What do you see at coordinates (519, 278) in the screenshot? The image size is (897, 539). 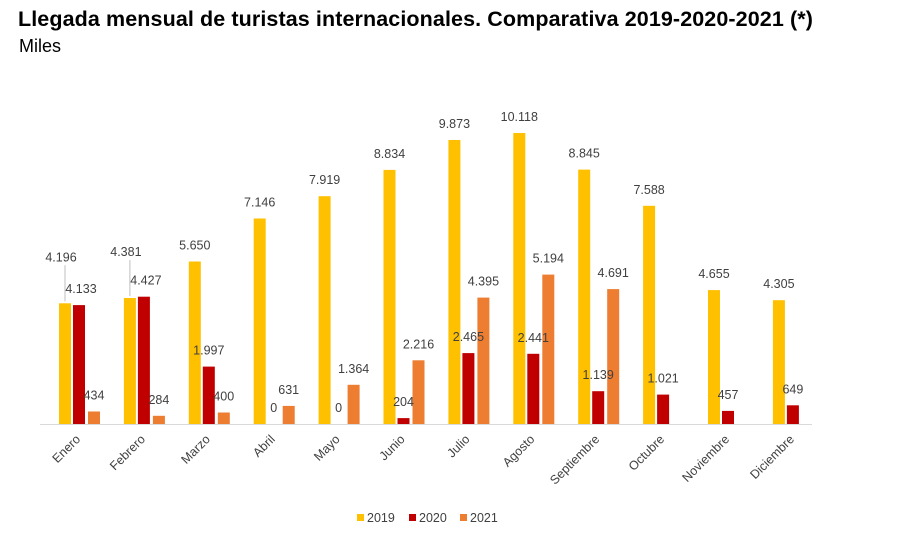 I see `bar-2019-agosto` at bounding box center [519, 278].